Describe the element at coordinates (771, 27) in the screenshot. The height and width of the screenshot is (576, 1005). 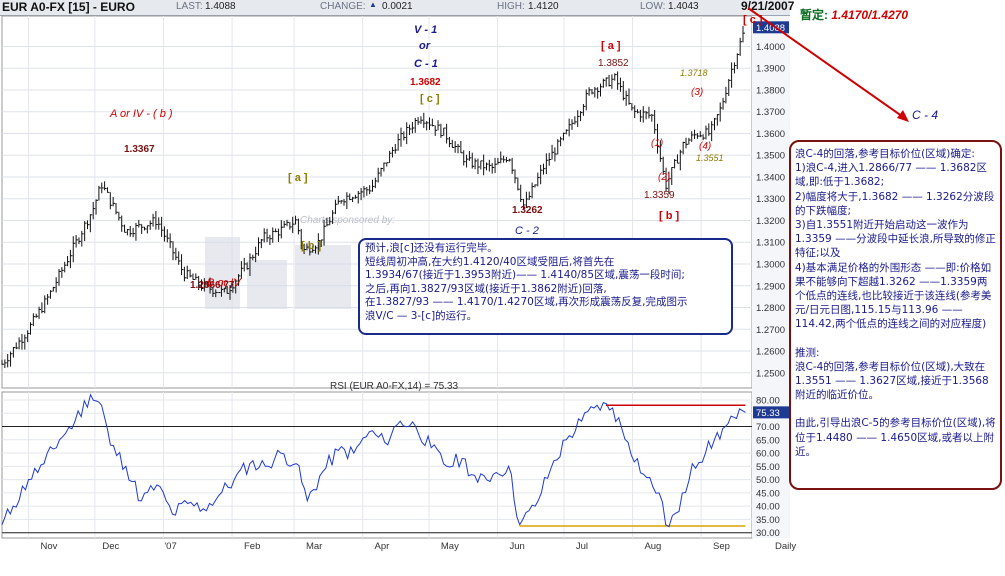
I see `last-price-badge` at that location.